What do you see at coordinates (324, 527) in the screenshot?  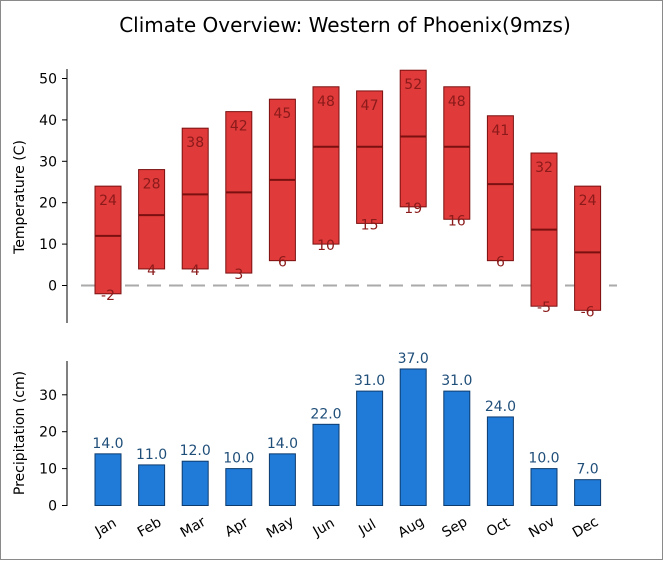 I see `month-tick-label: Jun` at bounding box center [324, 527].